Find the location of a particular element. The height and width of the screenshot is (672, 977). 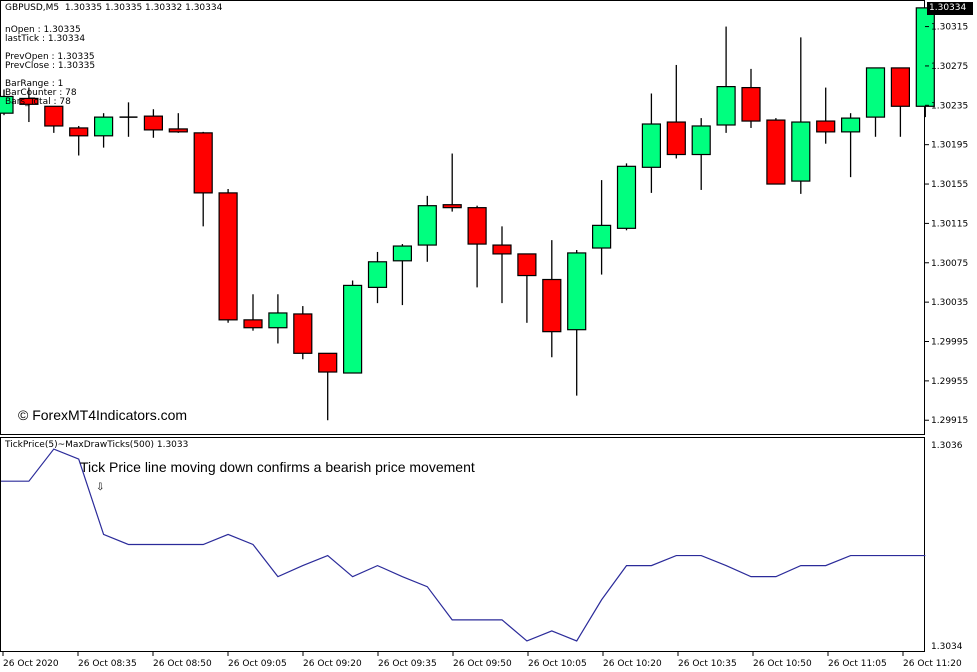

price-tick-label: 1.30035 is located at coordinates (949, 303).